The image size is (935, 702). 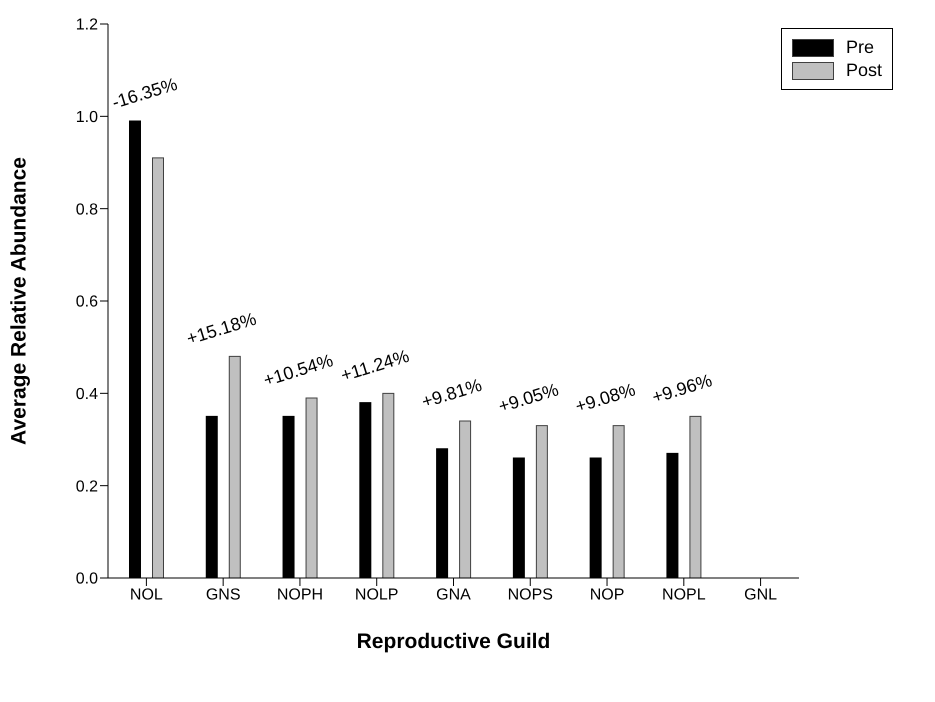 I want to click on x-tick-label: NOPS, so click(x=530, y=595).